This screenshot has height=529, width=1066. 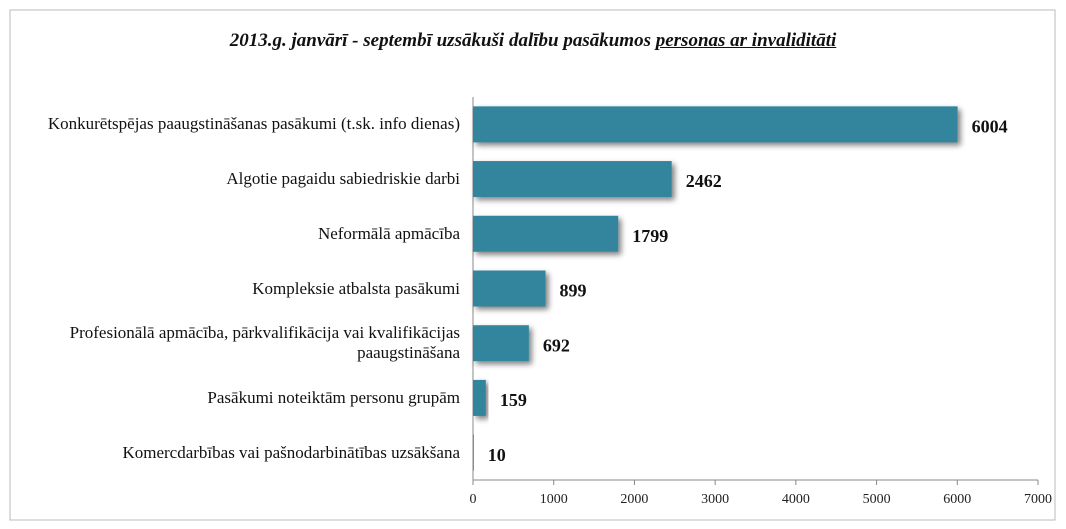 I want to click on x-tick-label: 0, so click(x=473, y=499).